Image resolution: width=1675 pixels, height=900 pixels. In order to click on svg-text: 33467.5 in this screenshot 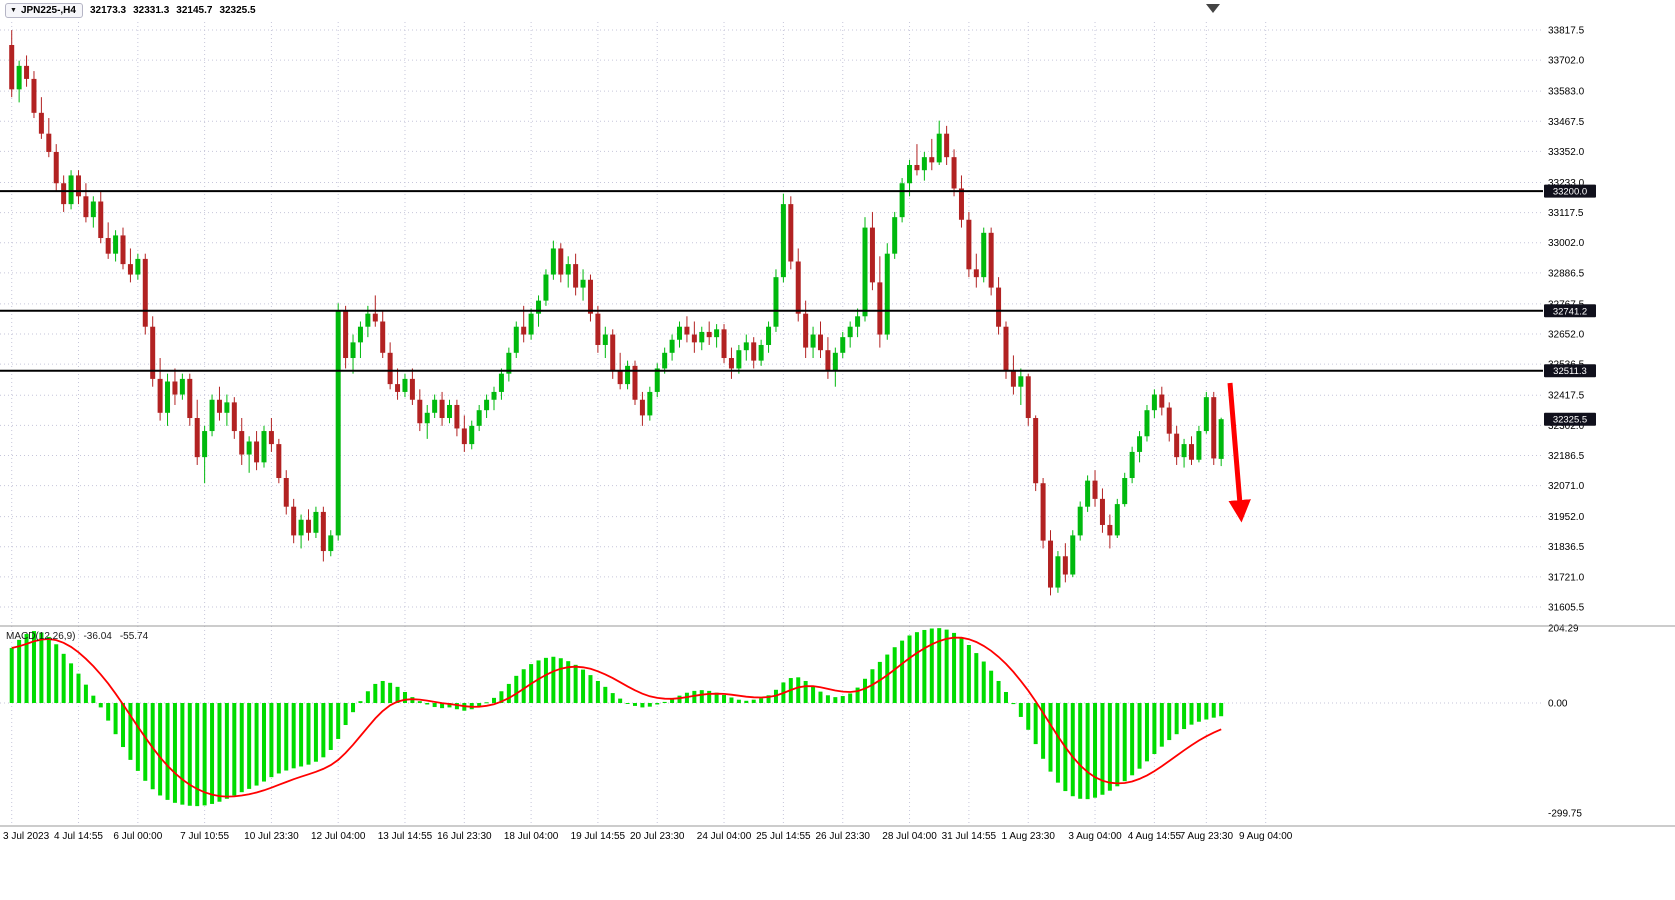, I will do `click(1566, 122)`.